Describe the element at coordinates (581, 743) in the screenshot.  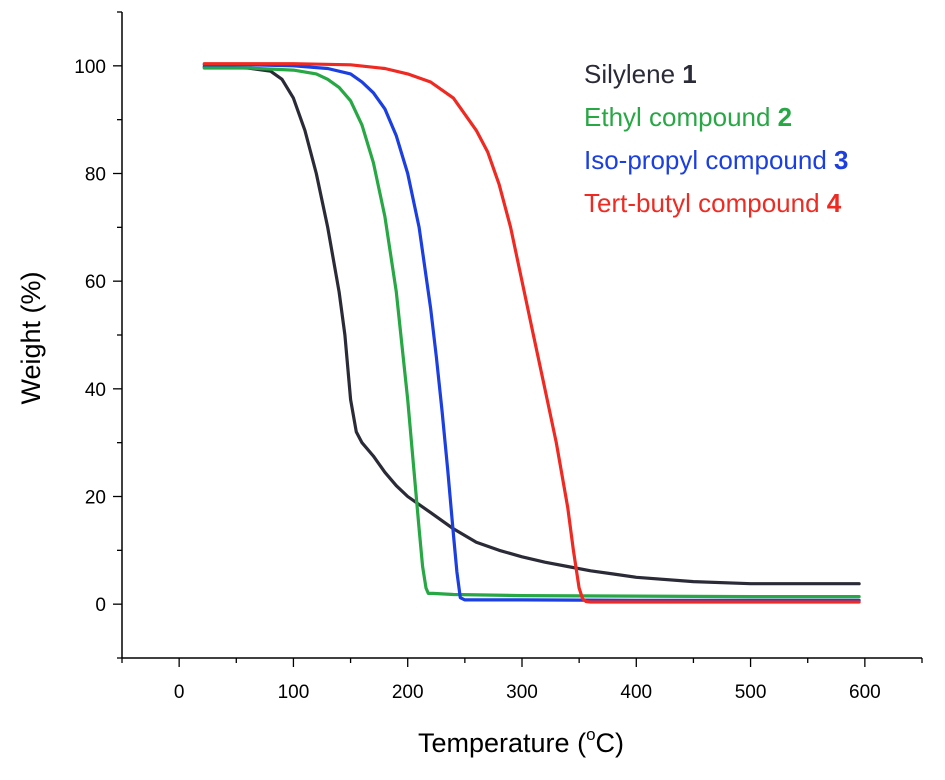
I see `x-axis-label-unit-open: (` at that location.